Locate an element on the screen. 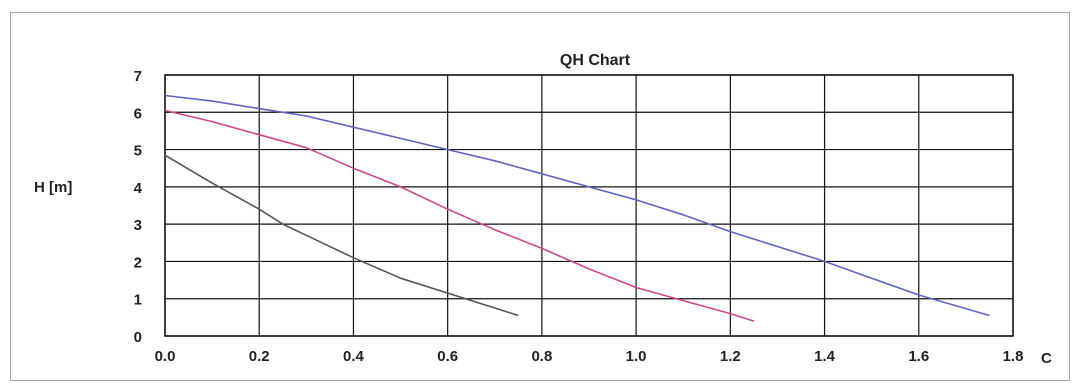 Image resolution: width=1072 pixels, height=383 pixels. y-tick-label: 3 is located at coordinates (138, 225).